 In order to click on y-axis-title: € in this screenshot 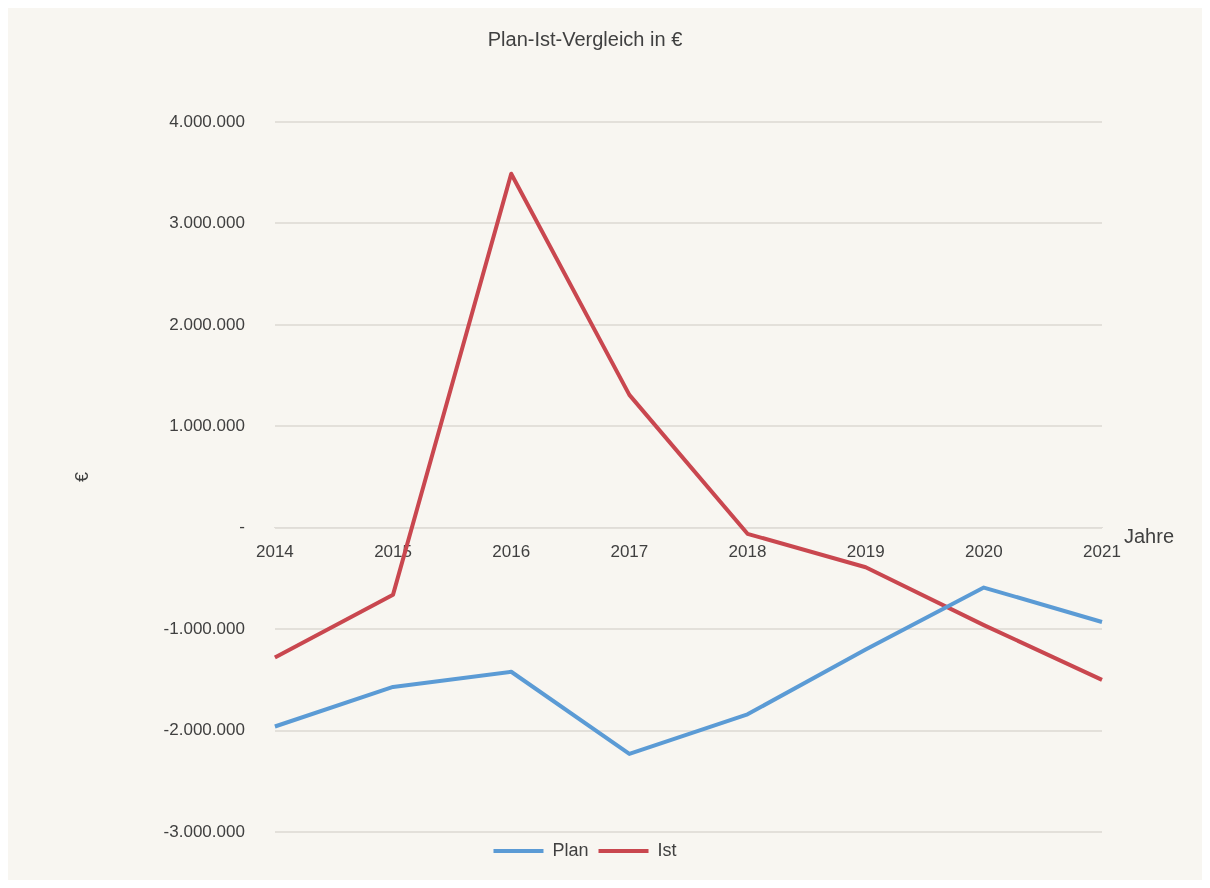, I will do `click(81, 477)`.